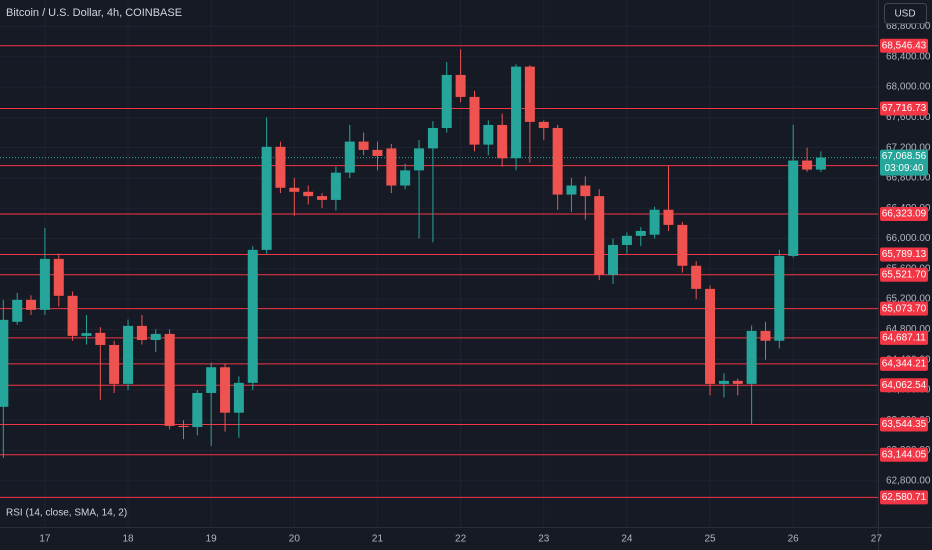  Describe the element at coordinates (908, 299) in the screenshot. I see `y-tick-label: 65,200.00` at that location.